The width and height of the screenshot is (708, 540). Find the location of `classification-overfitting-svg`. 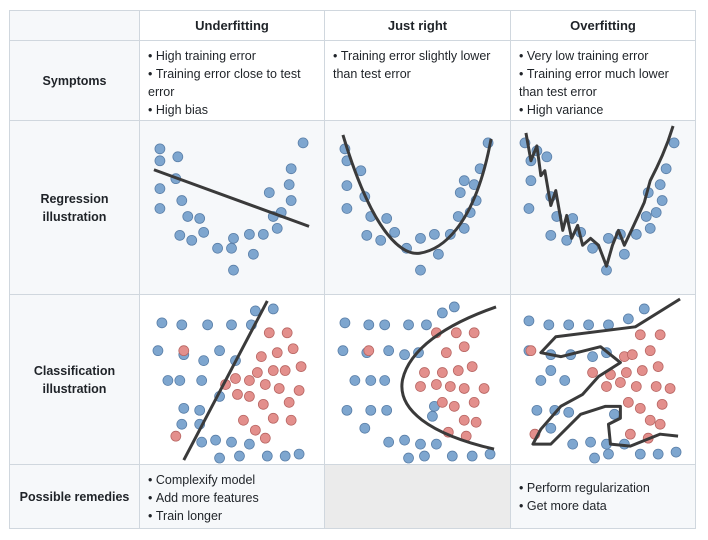

classification-overfitting-svg is located at coordinates (602, 380).